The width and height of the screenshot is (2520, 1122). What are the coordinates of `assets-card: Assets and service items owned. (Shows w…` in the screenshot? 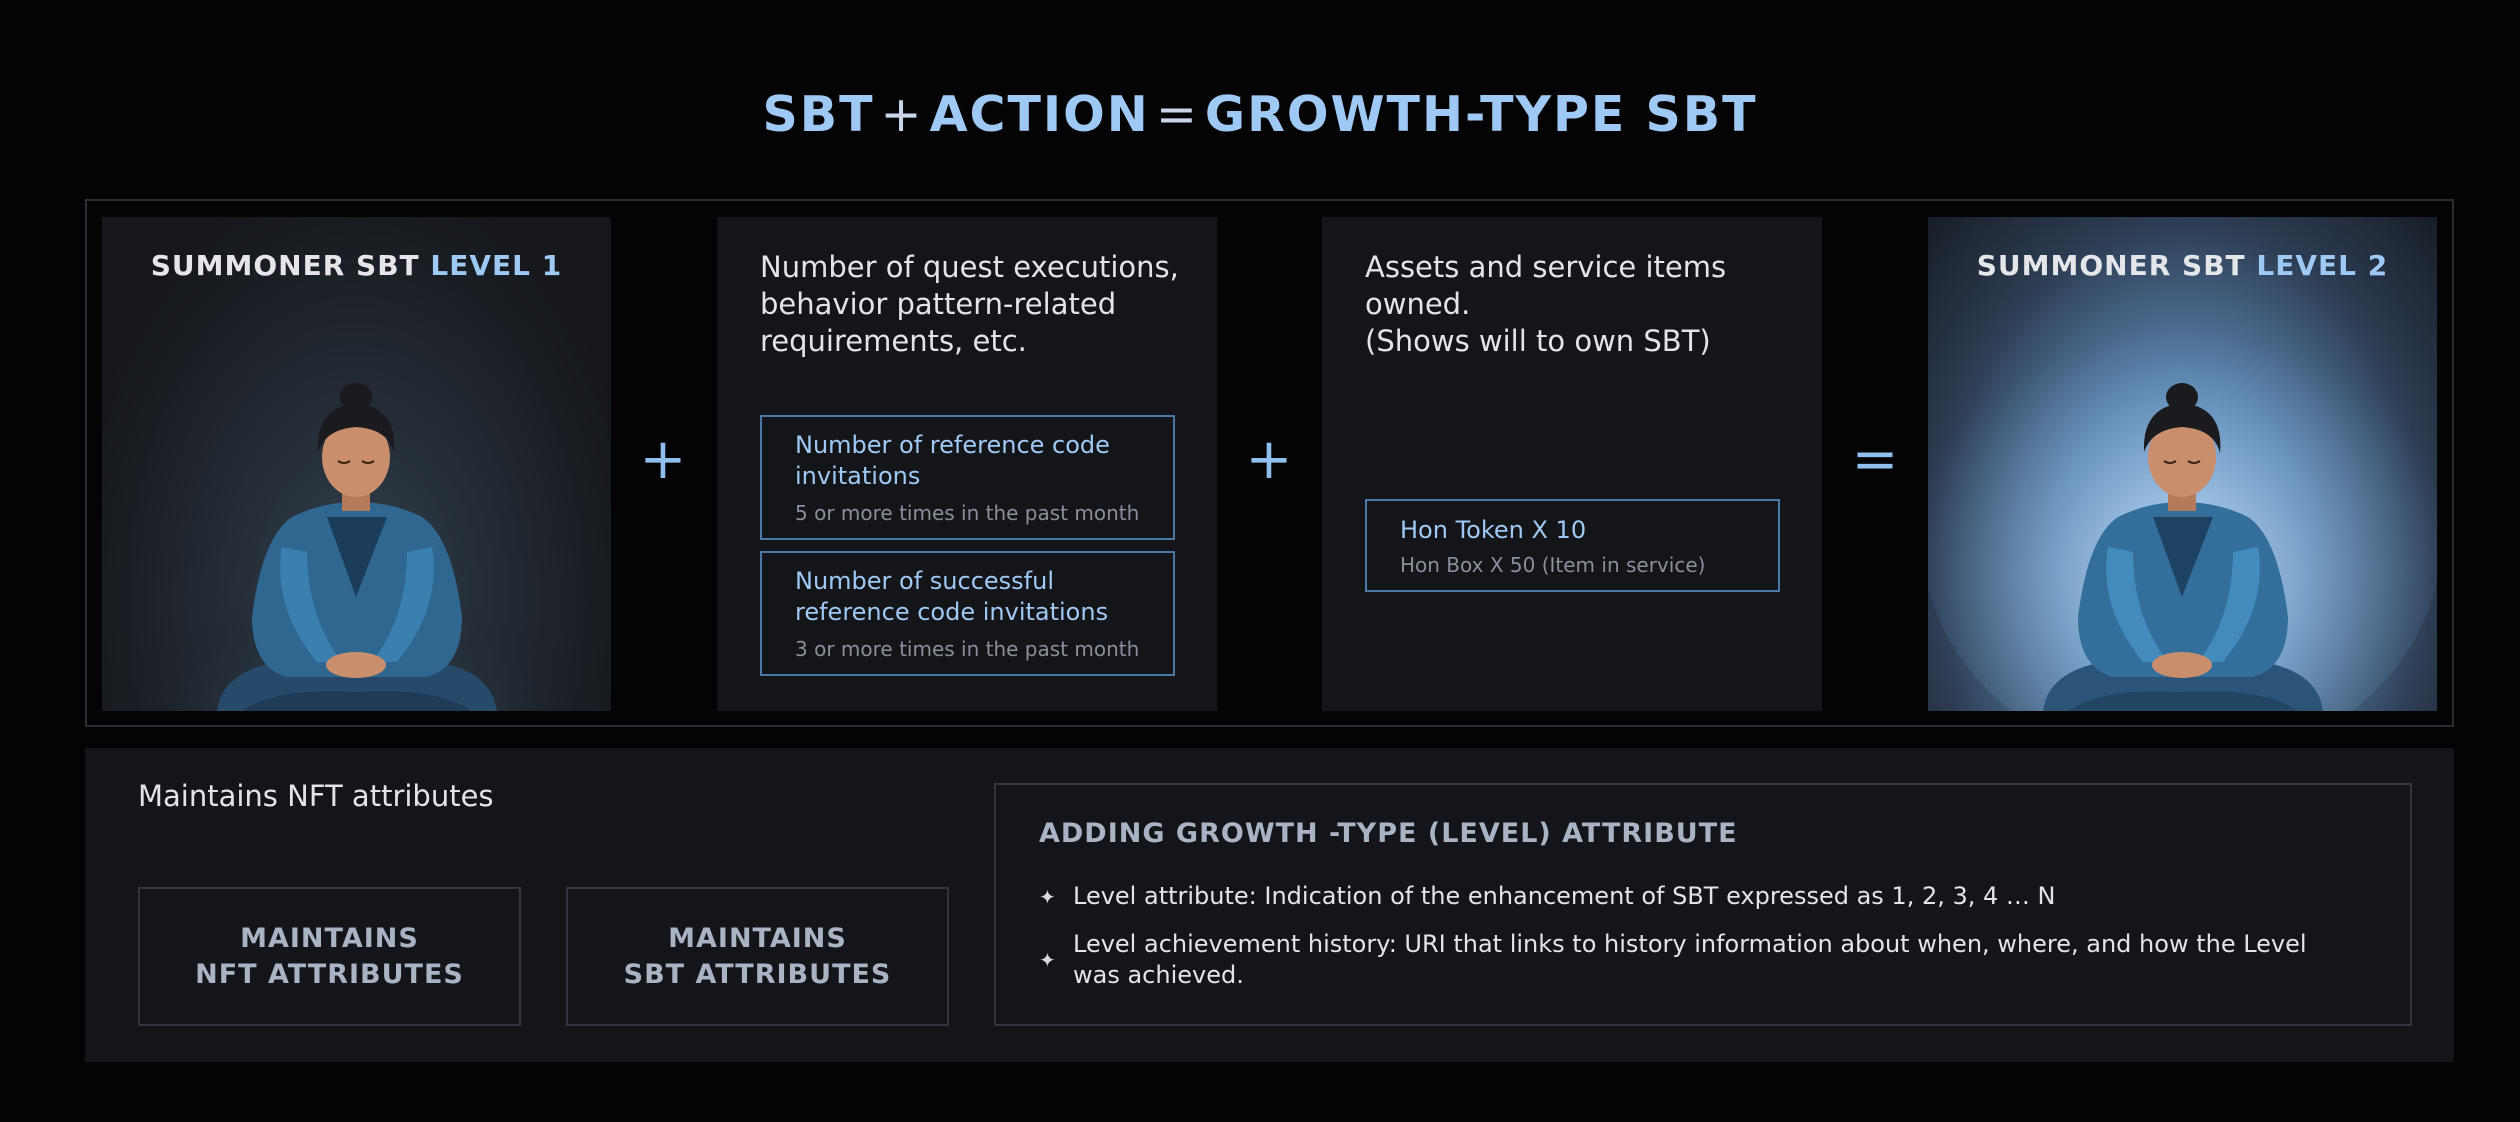 It's located at (1572, 464).